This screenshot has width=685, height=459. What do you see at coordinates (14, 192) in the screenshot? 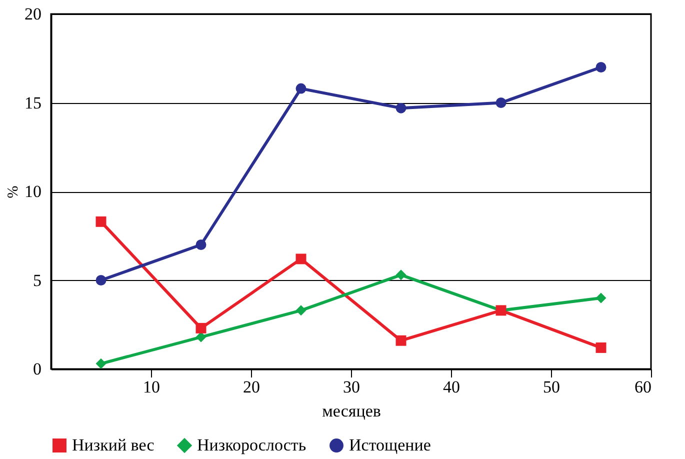
I see `y-axis-title: %` at bounding box center [14, 192].